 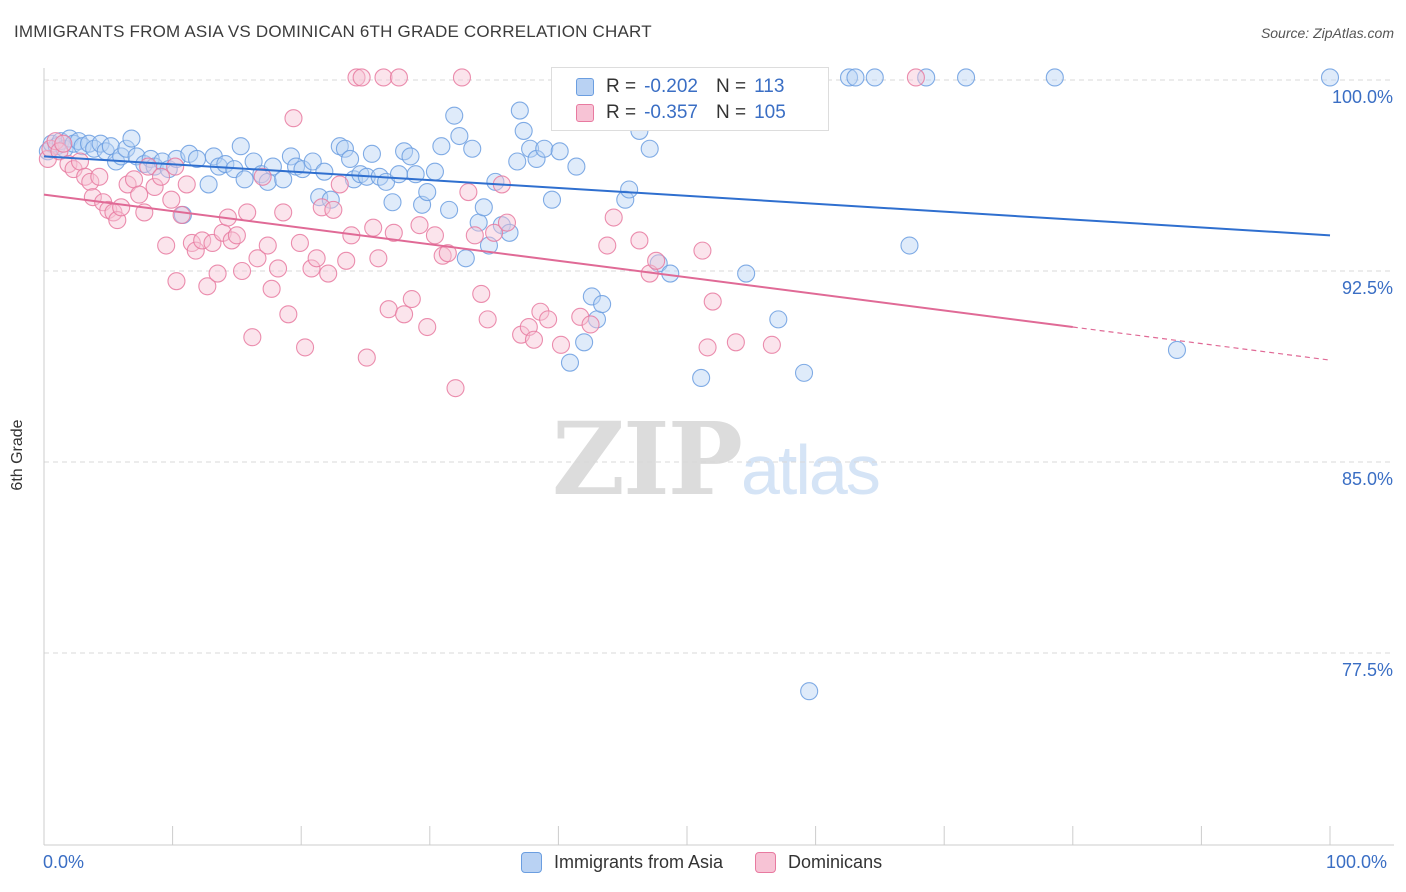 I want to click on legend-item-asia: Immigrants from Asia, so click(x=622, y=862).